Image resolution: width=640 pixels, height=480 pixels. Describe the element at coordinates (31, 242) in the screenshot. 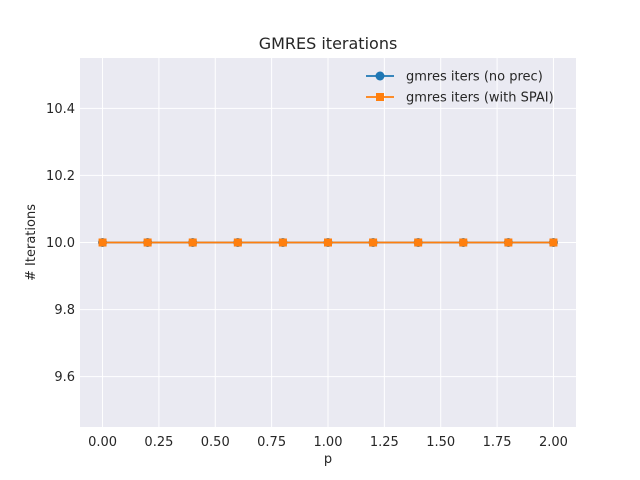

I see `y-axis-label: # Iterations` at that location.